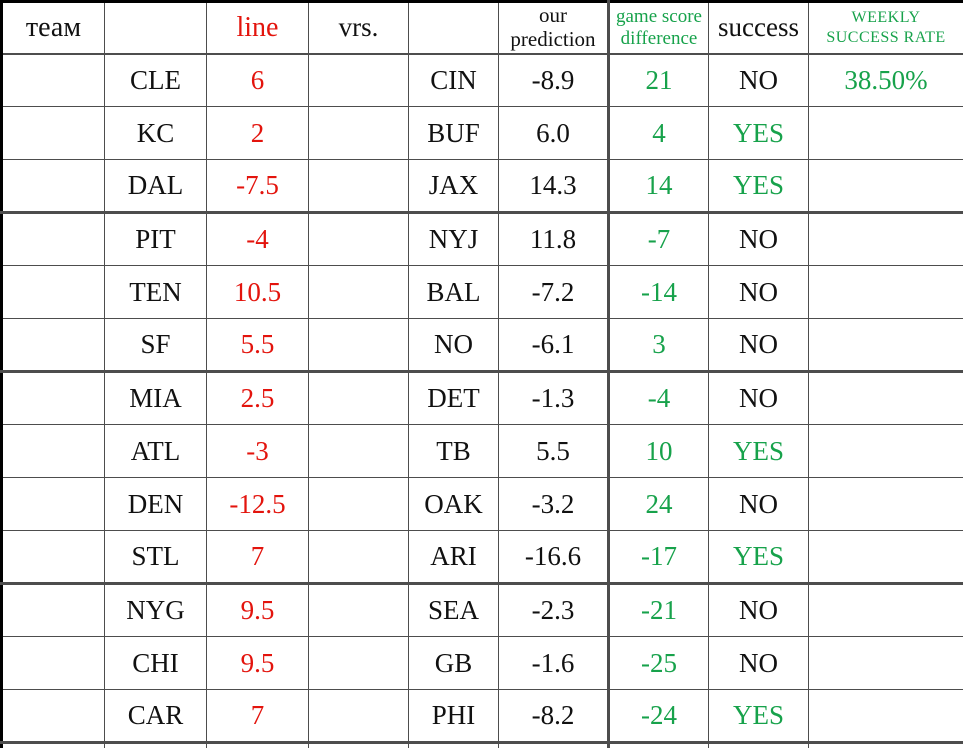 This screenshot has width=963, height=748. I want to click on opponent-cell: PHI, so click(453, 716).